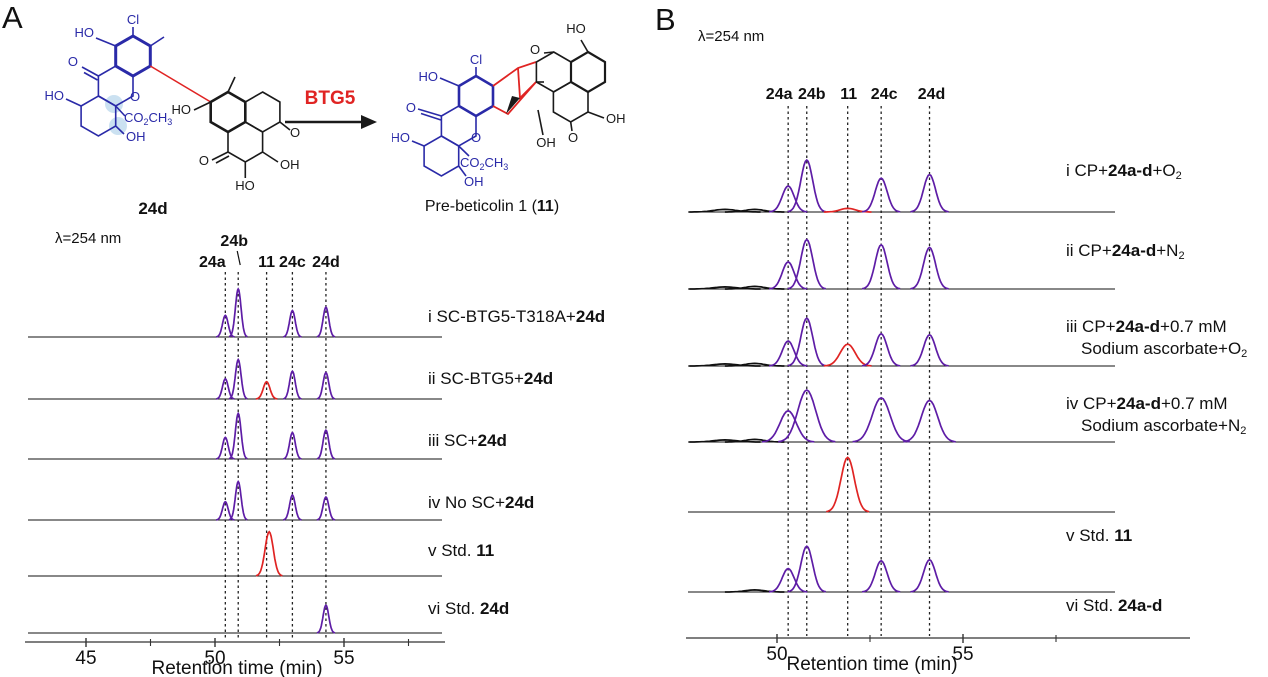 This screenshot has height=677, width=1268. Describe the element at coordinates (474, 181) in the screenshot. I see `atom-oh-bottom: OH` at that location.